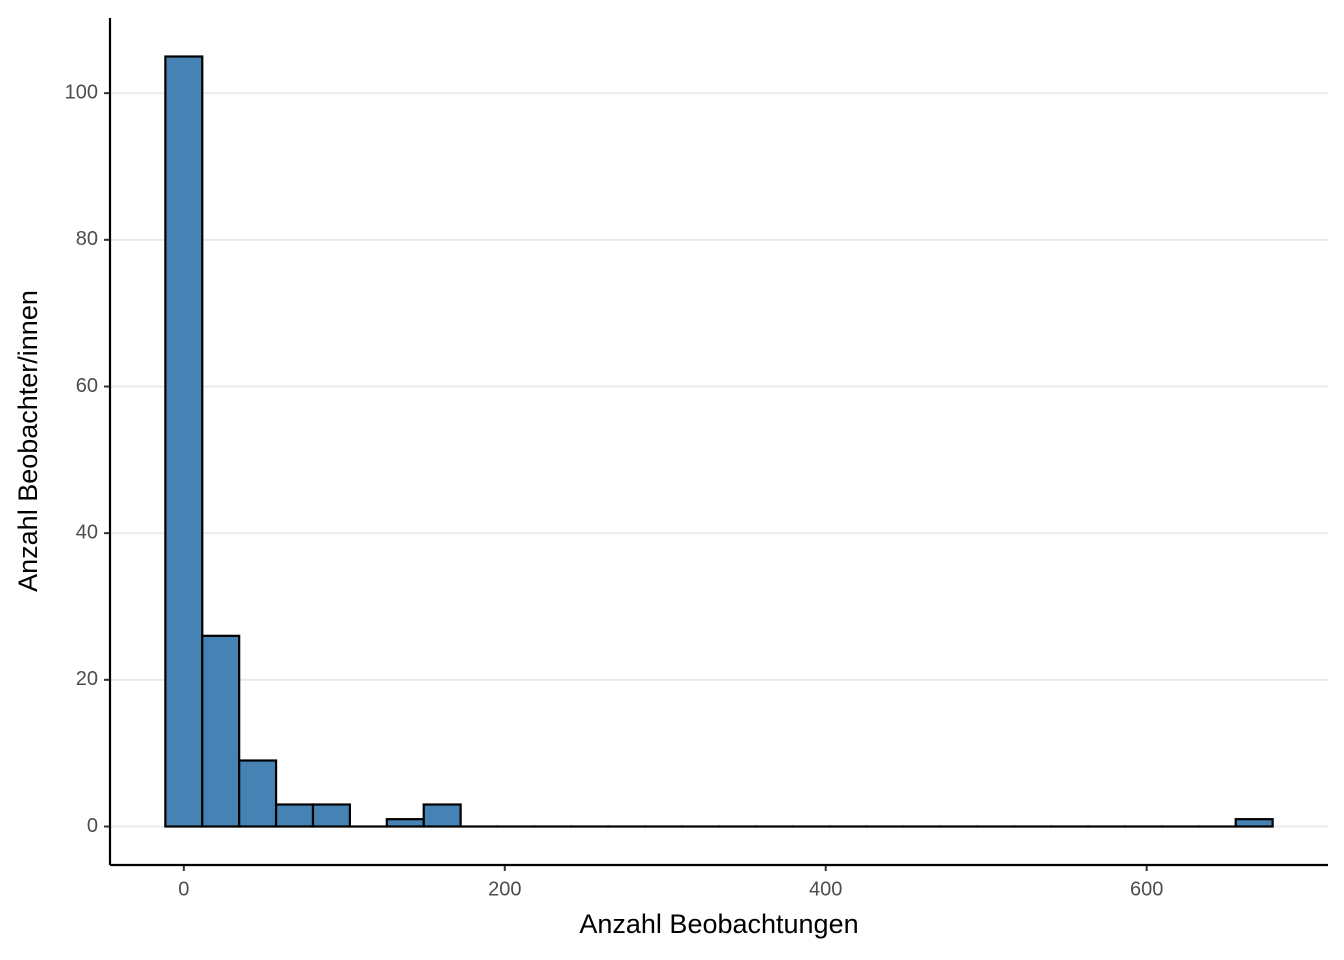  Describe the element at coordinates (87, 532) in the screenshot. I see `y-tick-label: 40` at that location.